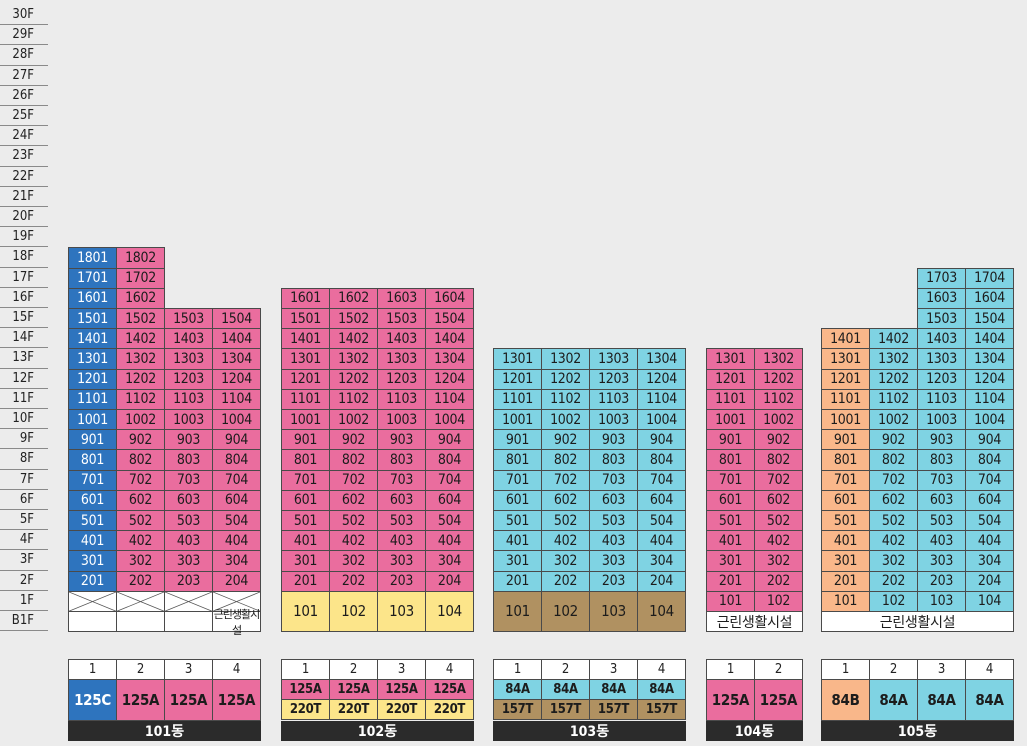 The image size is (1027, 746). Describe the element at coordinates (140, 339) in the screenshot. I see `unit-cell: 1402` at that location.